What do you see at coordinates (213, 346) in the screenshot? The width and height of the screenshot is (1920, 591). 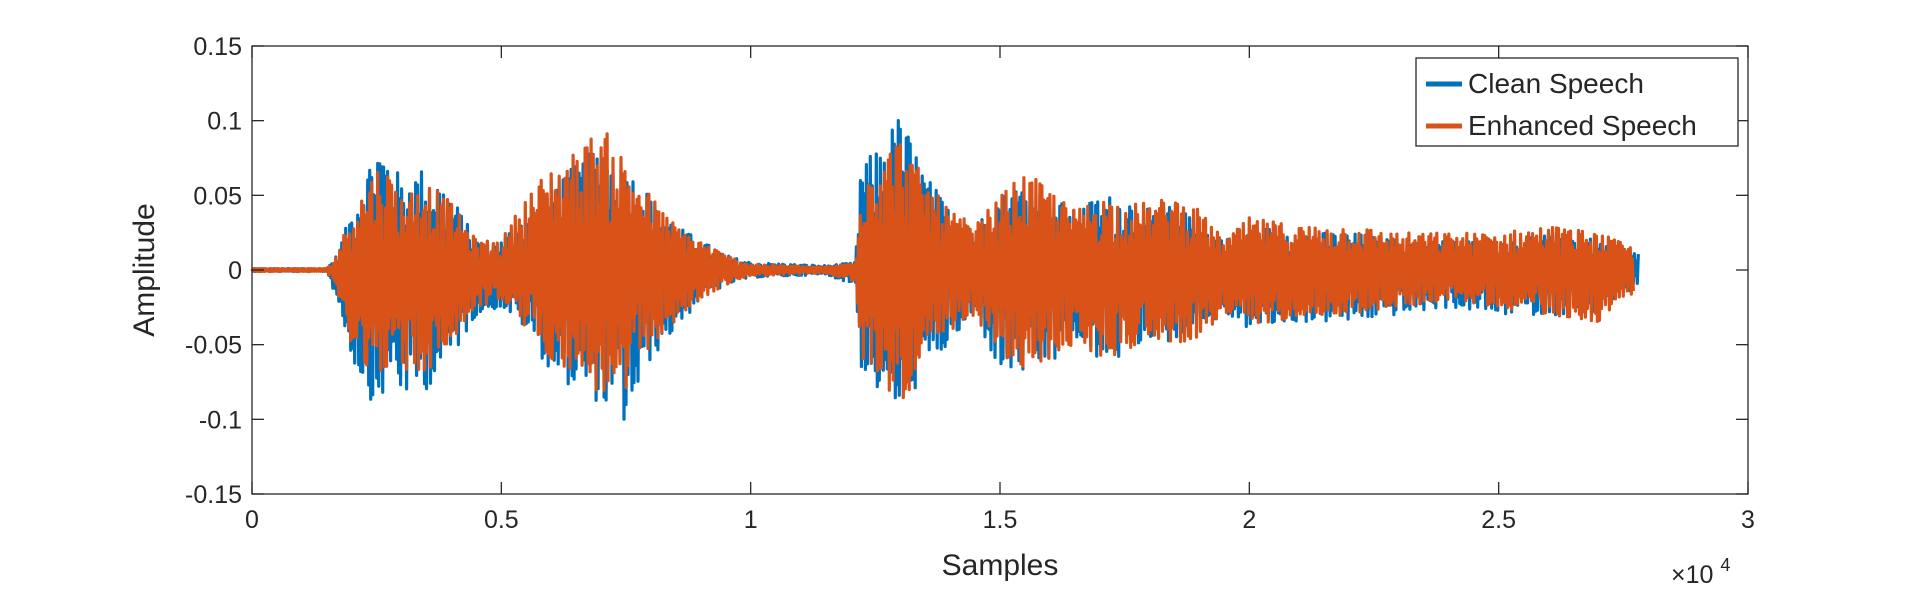 I see `y-tick-label: -0.05` at bounding box center [213, 346].